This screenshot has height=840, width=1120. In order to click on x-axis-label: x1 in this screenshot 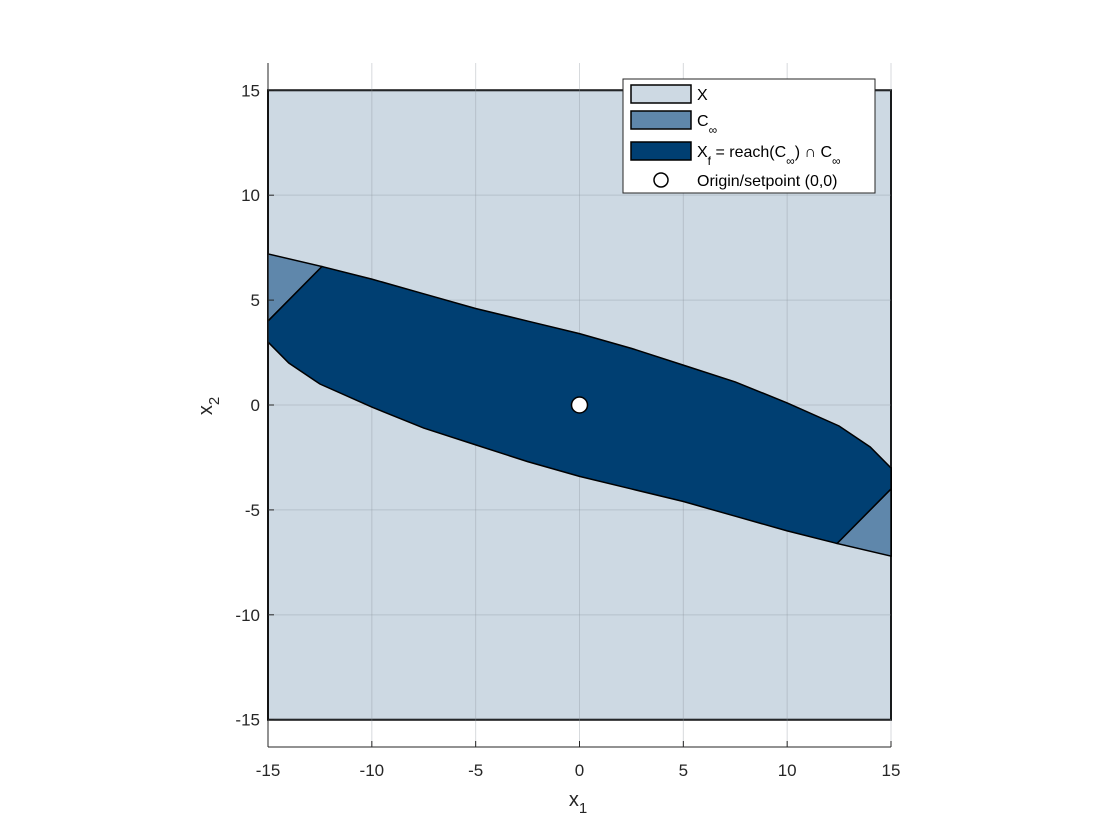, I will do `click(578, 803)`.